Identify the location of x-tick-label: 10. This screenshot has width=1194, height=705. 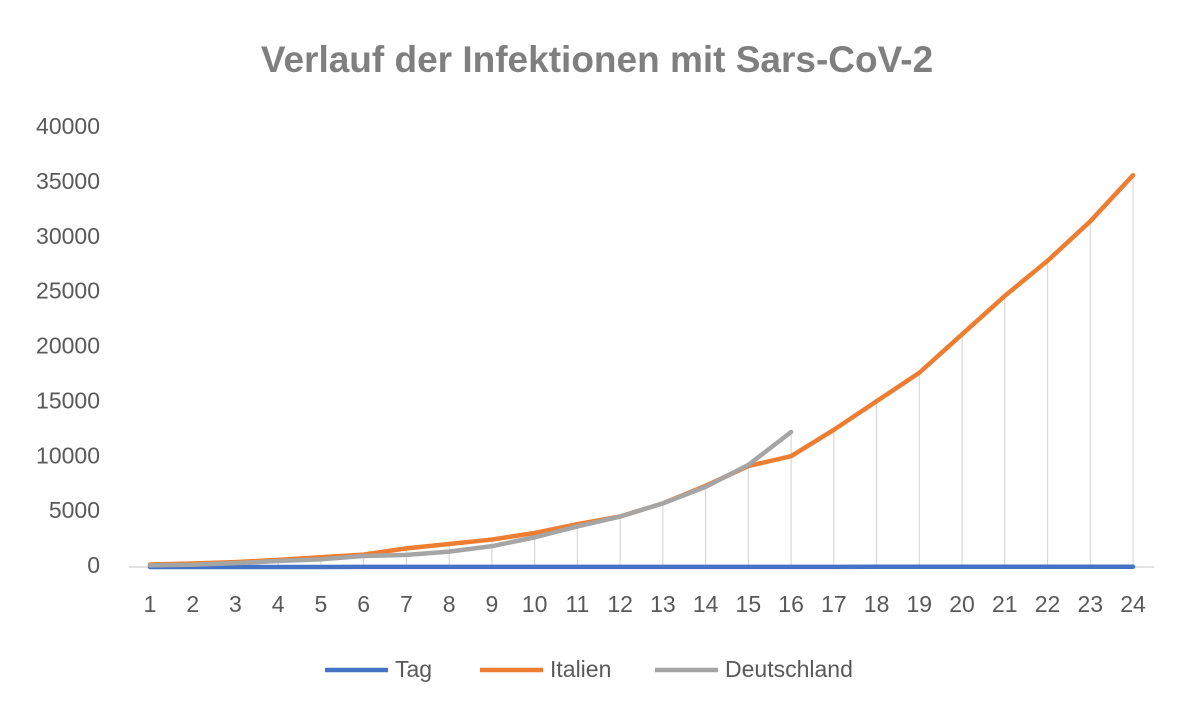
(535, 604).